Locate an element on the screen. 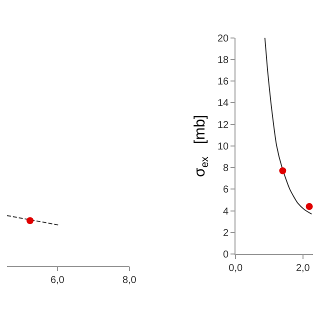 The width and height of the screenshot is (320, 320). x-tick-label: 0,0 is located at coordinates (235, 268).